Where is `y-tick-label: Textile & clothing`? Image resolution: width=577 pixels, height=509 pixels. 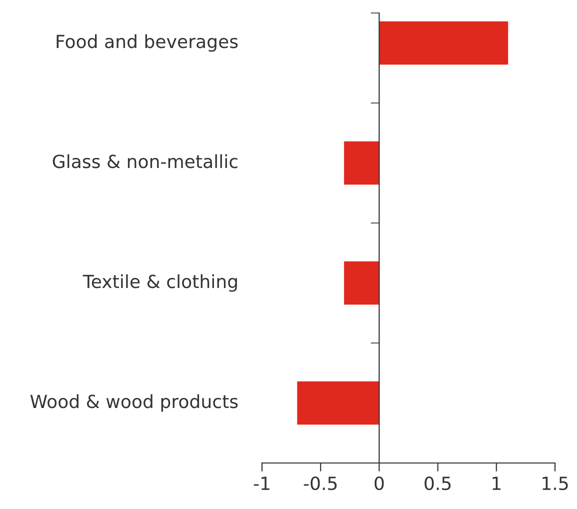
y-tick-label: Textile & clothing is located at coordinates (159, 283).